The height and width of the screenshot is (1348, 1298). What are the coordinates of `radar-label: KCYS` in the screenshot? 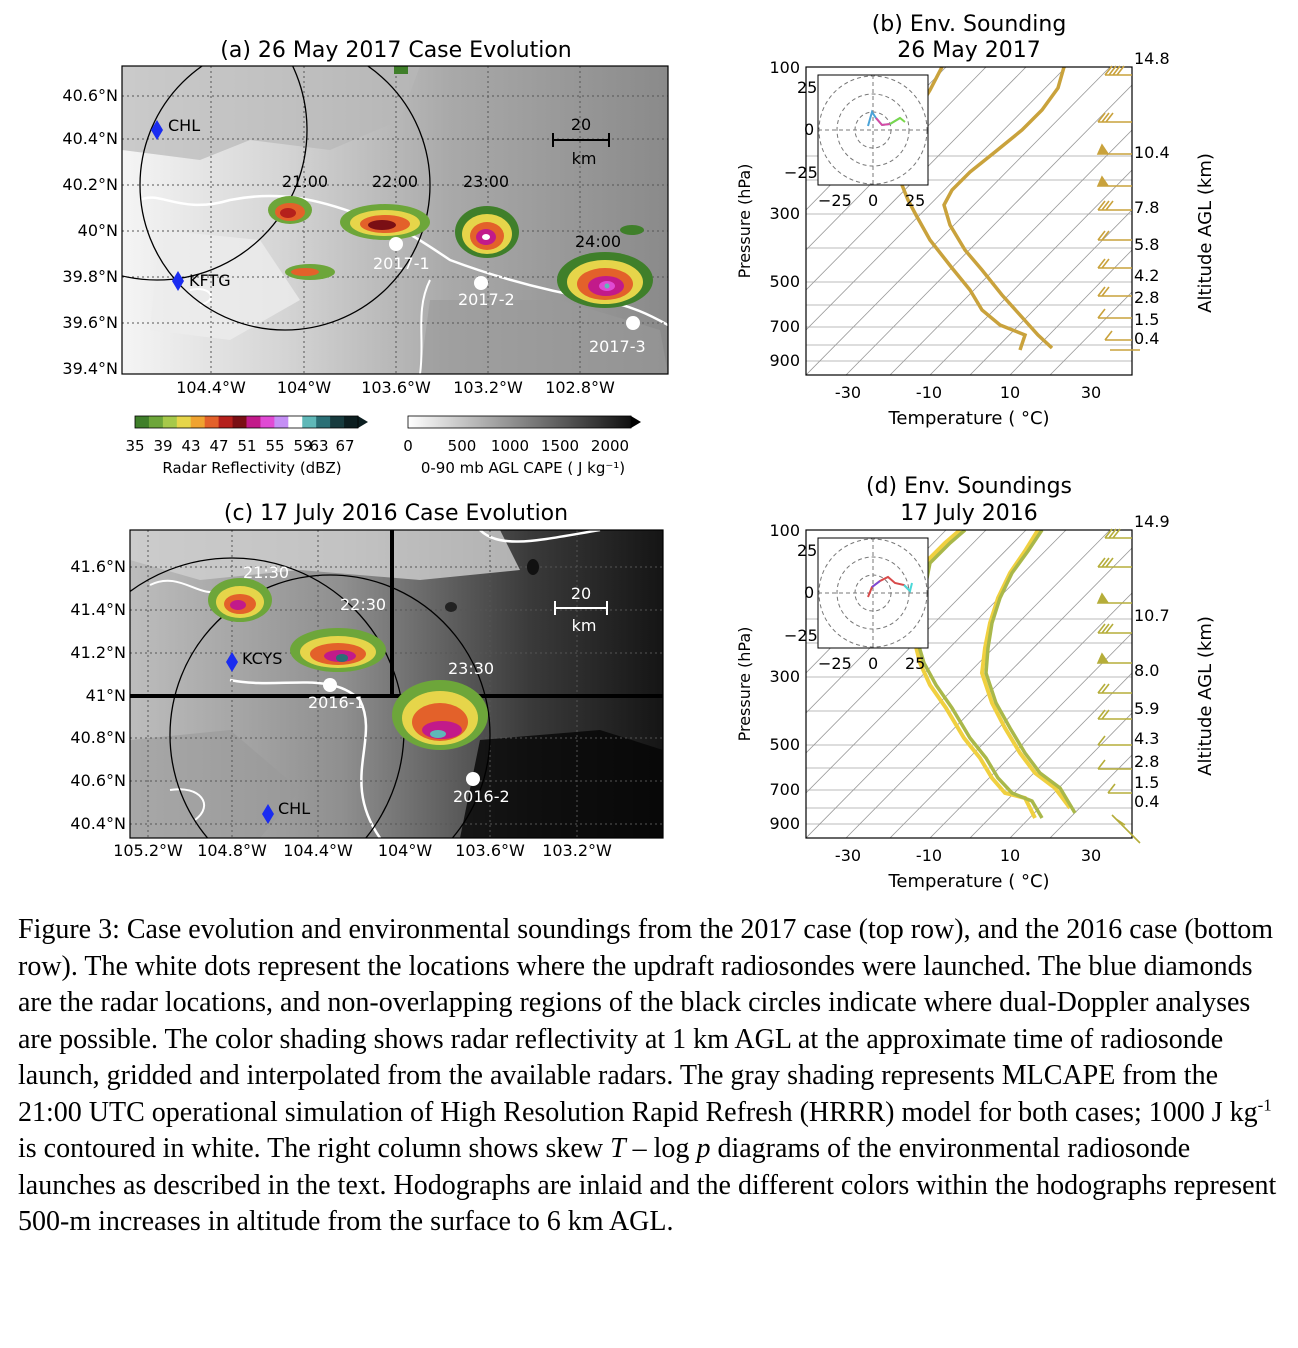 It's located at (262, 658).